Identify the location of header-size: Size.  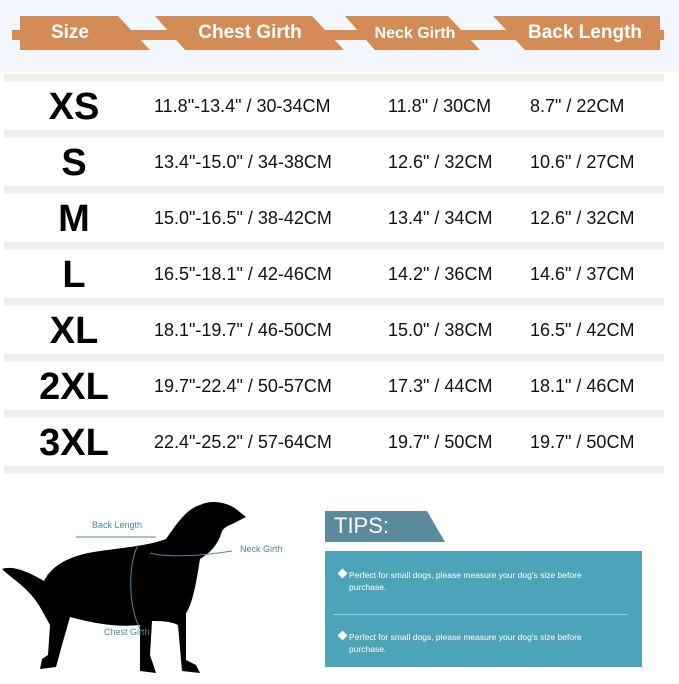
(70, 32).